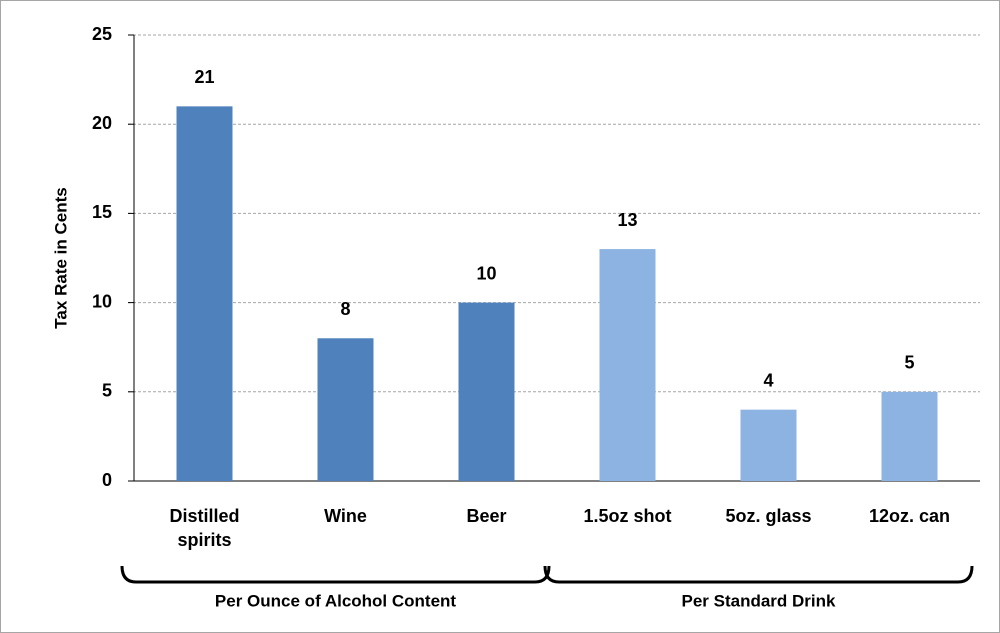  What do you see at coordinates (486, 273) in the screenshot?
I see `value-label: 10` at bounding box center [486, 273].